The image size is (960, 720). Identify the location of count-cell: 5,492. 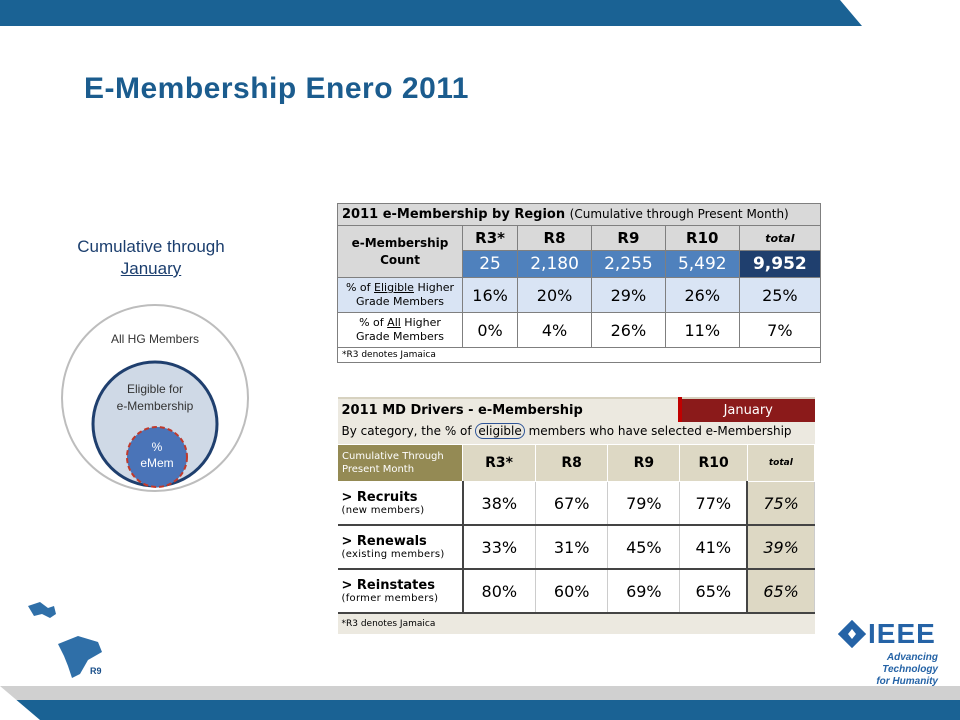
(702, 264).